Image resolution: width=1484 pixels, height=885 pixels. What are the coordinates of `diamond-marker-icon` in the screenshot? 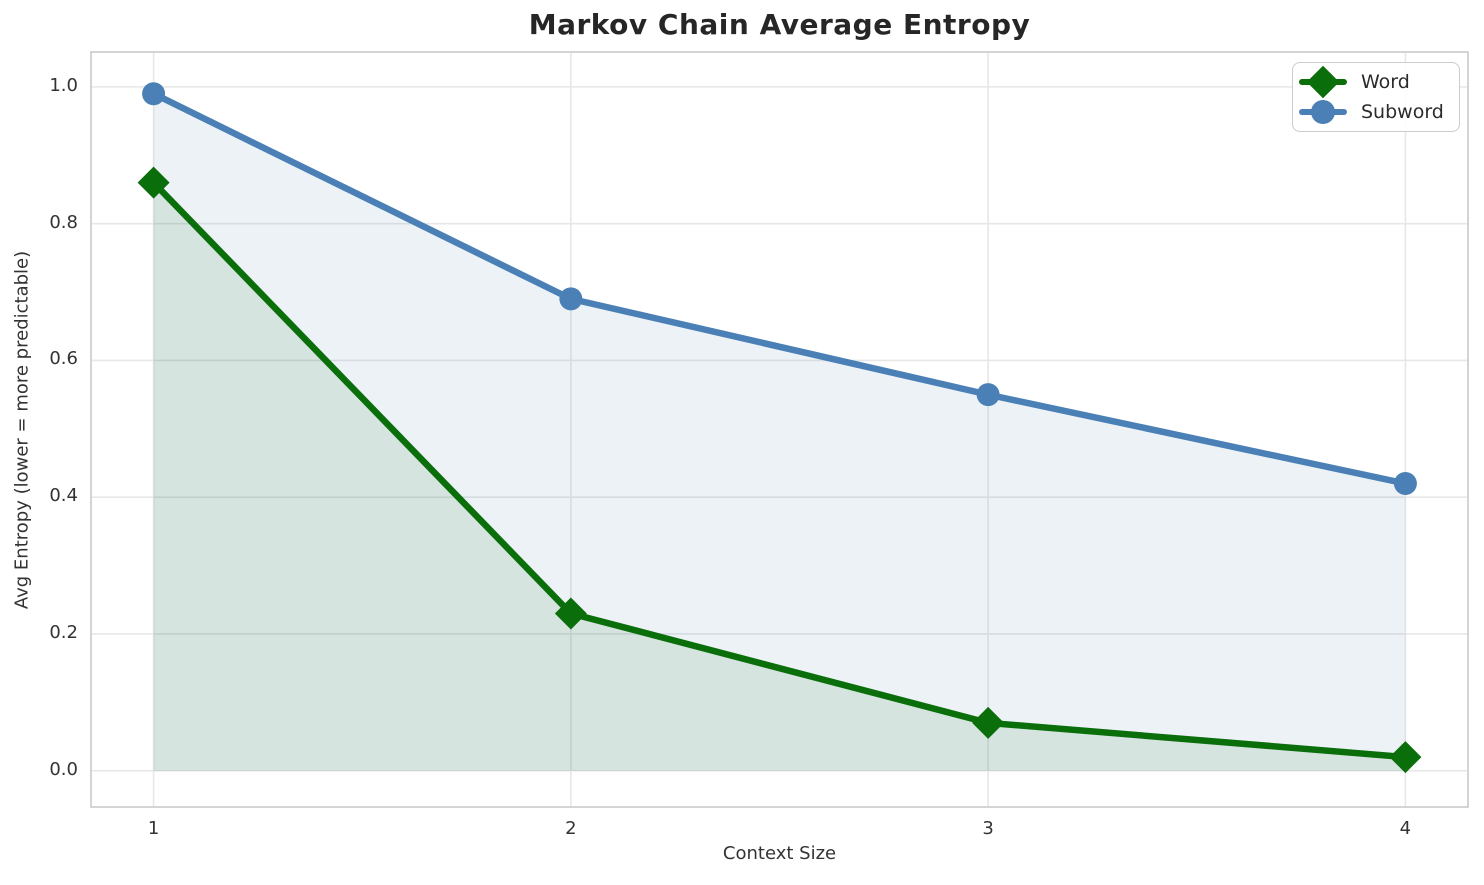 It's located at (1323, 82).